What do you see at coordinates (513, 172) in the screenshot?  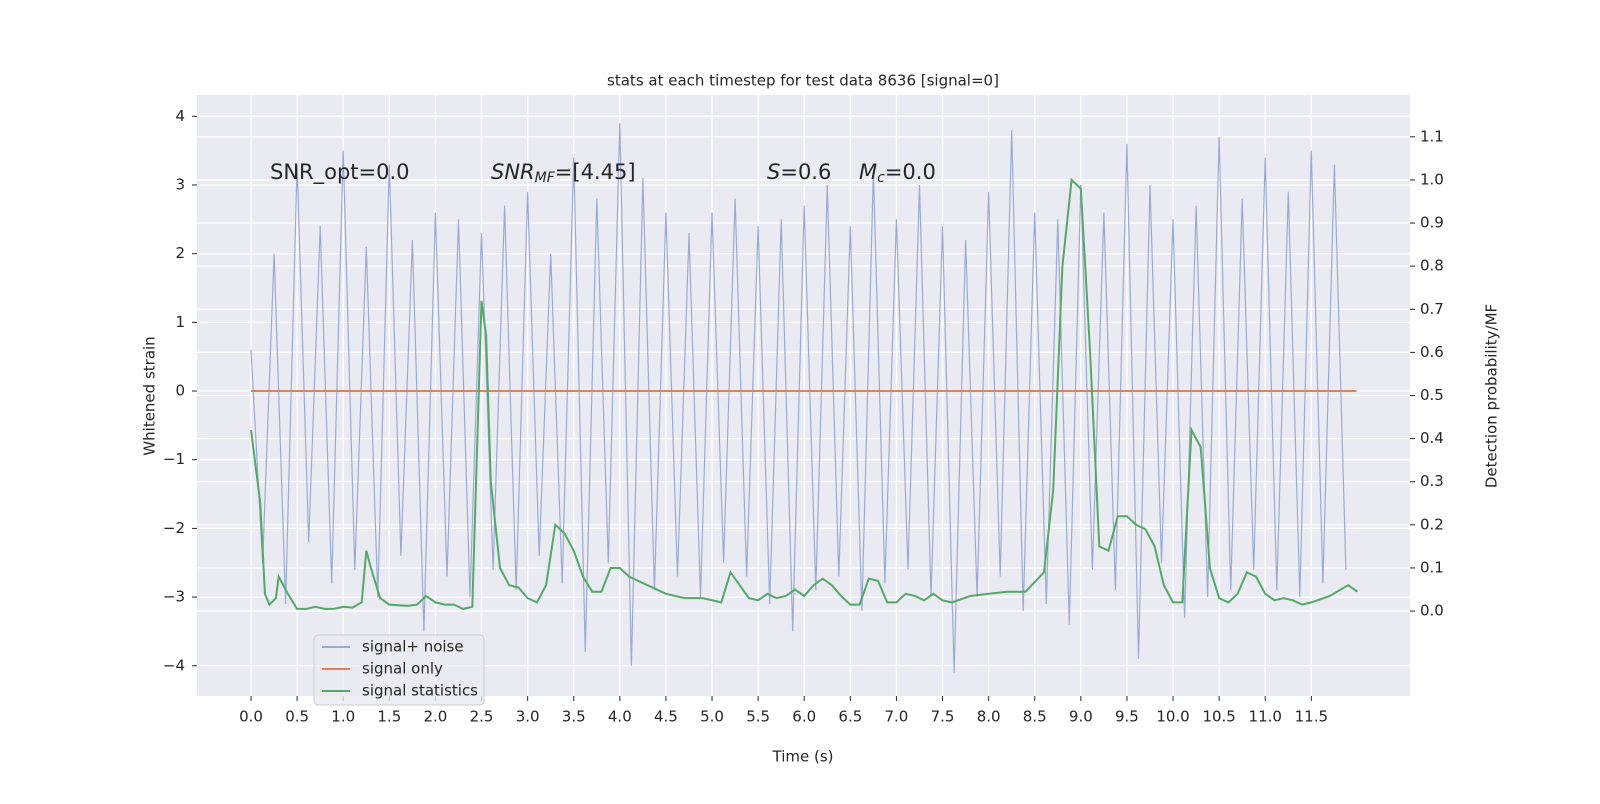 I see `annotation-text: SNR` at bounding box center [513, 172].